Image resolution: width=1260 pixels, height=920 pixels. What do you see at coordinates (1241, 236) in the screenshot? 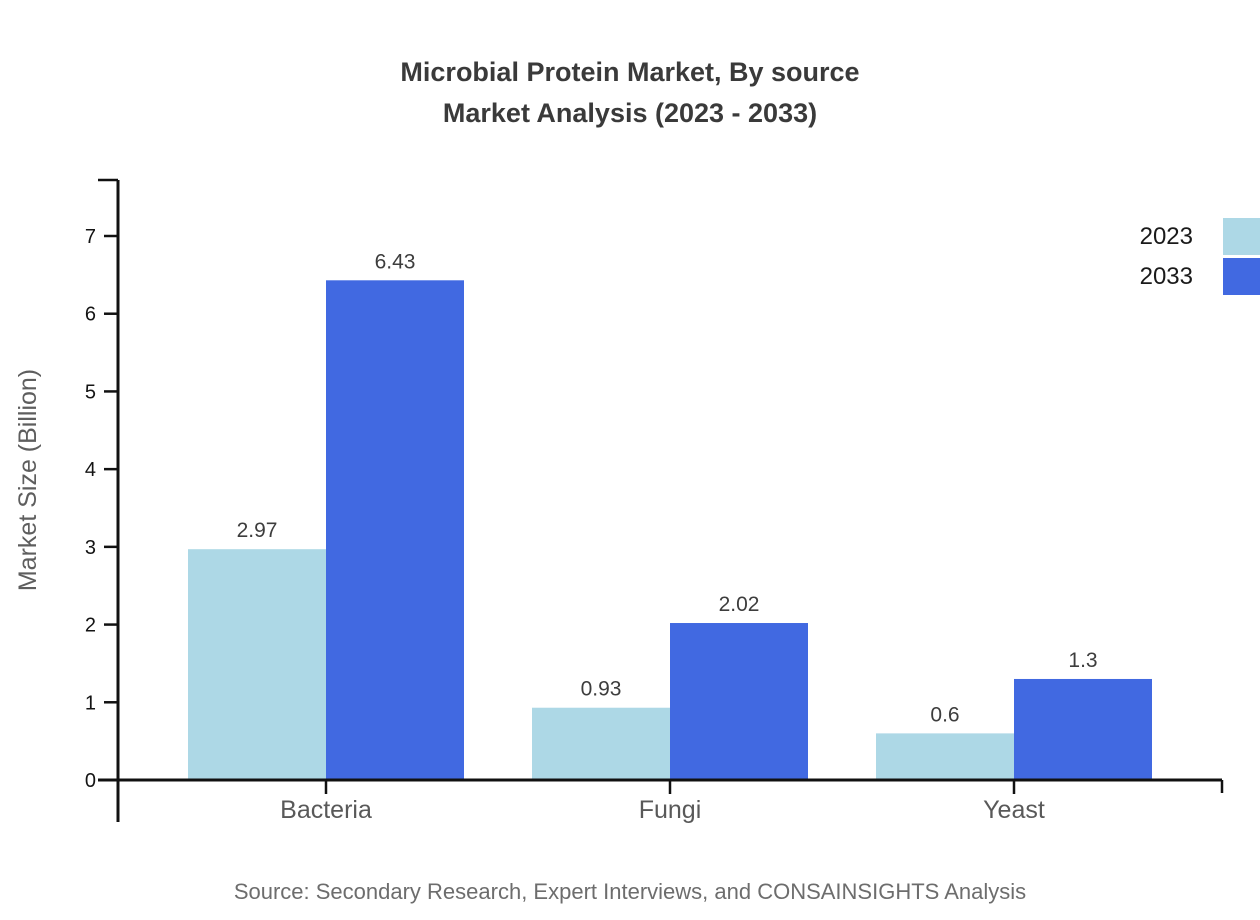
I see `legend-swatch-2023` at bounding box center [1241, 236].